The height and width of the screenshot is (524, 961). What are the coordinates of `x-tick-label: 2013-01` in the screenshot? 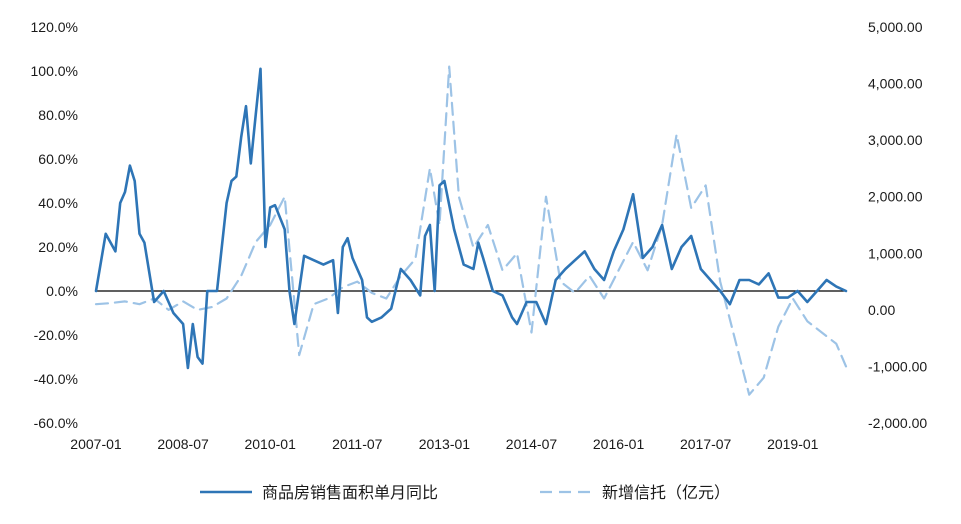 It's located at (445, 444).